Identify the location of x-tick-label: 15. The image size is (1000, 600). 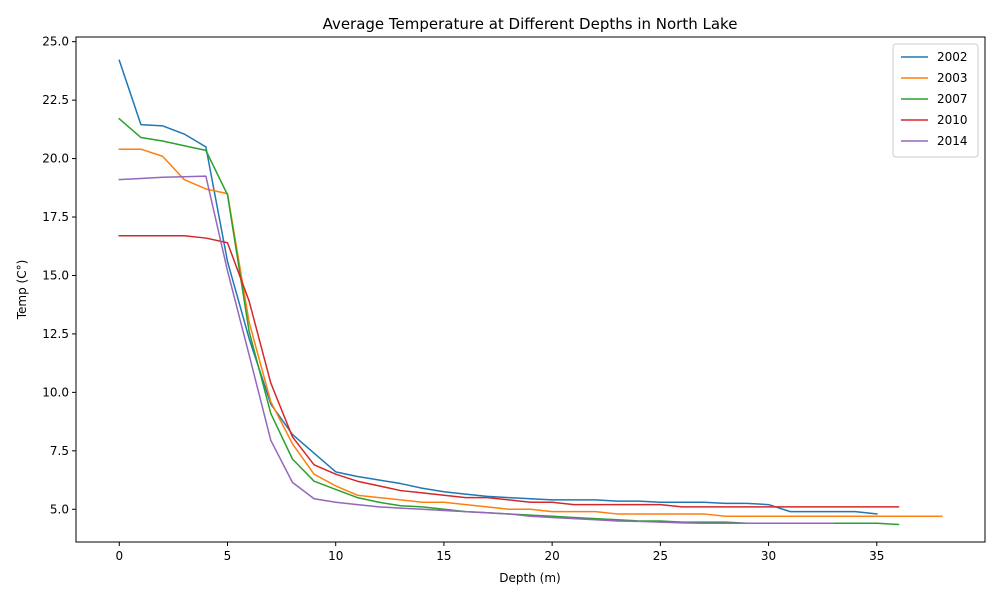
(443, 556).